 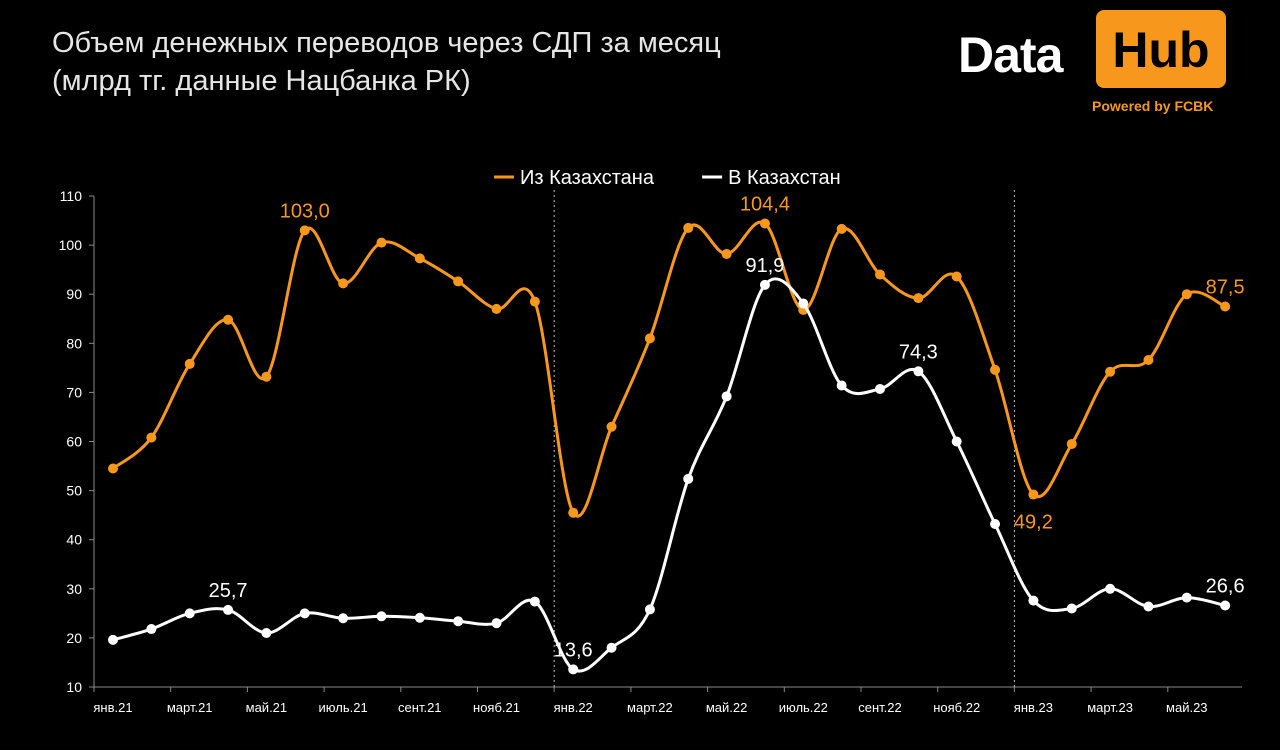 What do you see at coordinates (74, 540) in the screenshot?
I see `y-tick-label: 40` at bounding box center [74, 540].